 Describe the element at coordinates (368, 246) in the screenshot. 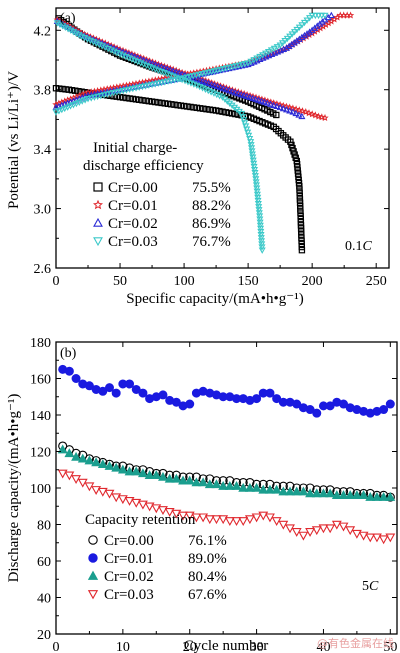

I see `panel-a-rate-unit: C` at that location.